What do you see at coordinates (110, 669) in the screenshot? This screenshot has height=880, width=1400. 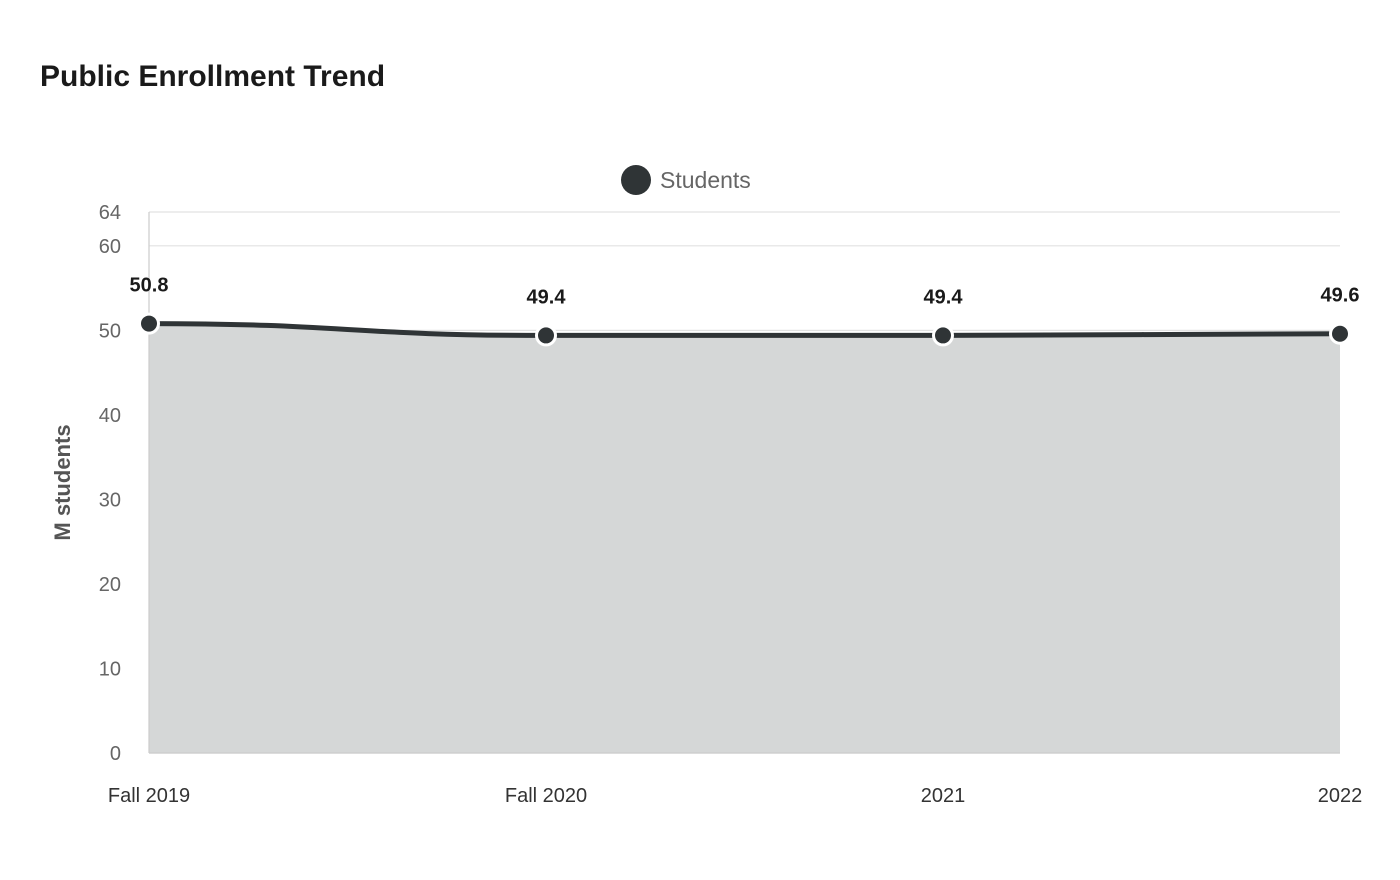 I see `y-tick-label: 10` at bounding box center [110, 669].